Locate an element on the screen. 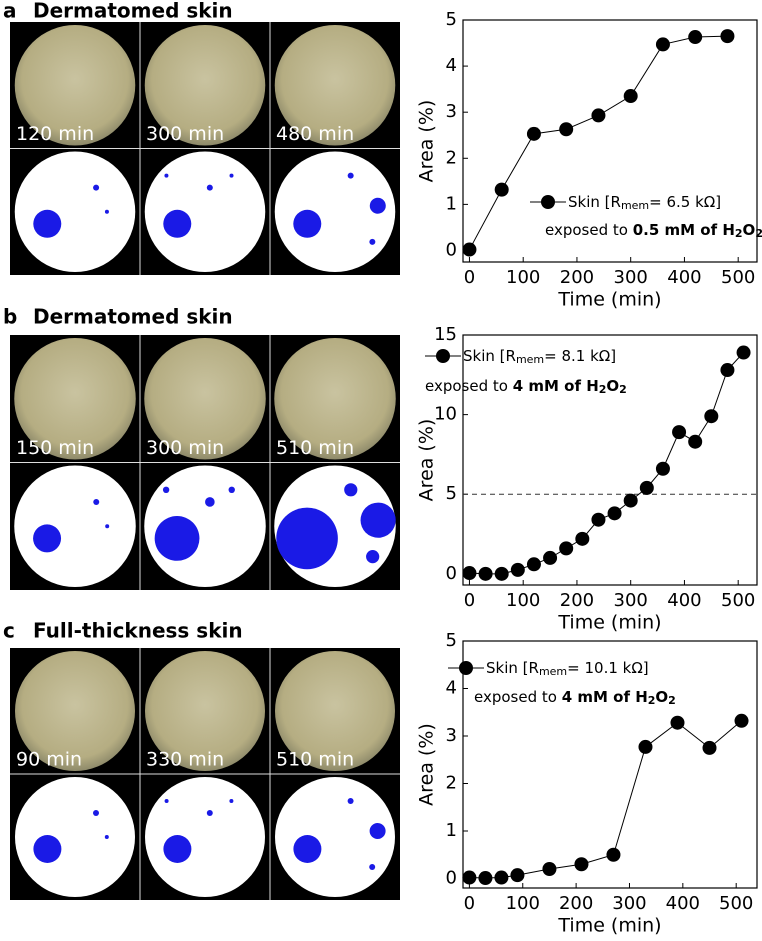 This screenshot has height=941, width=762. legend-marker is located at coordinates (466, 668).